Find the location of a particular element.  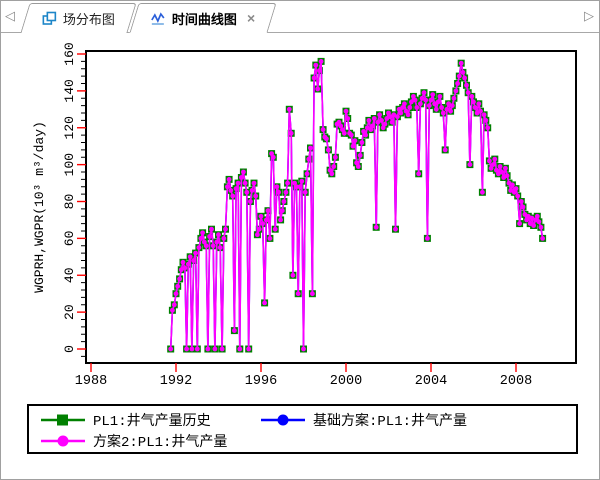

svg-text: 40 is located at coordinates (69, 275).